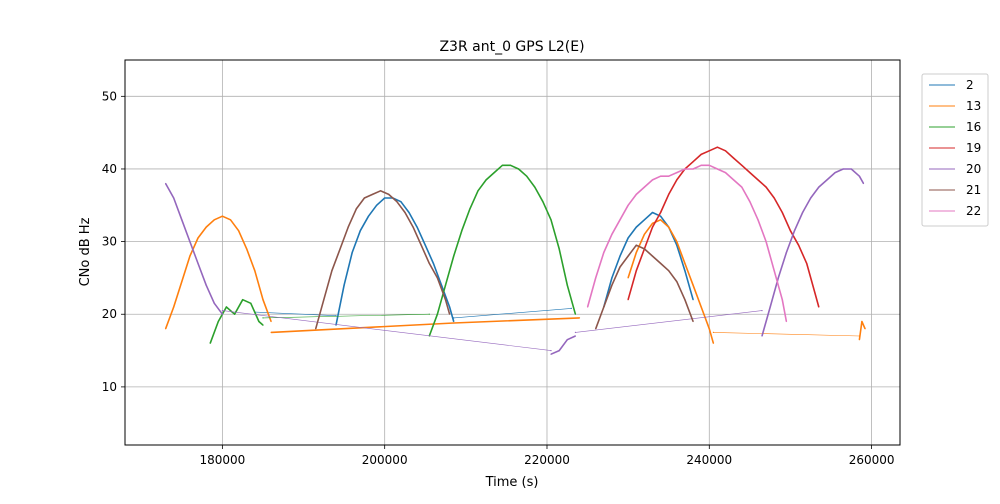 The width and height of the screenshot is (1000, 504). Describe the element at coordinates (109, 169) in the screenshot. I see `y-tick-label: 40` at that location.